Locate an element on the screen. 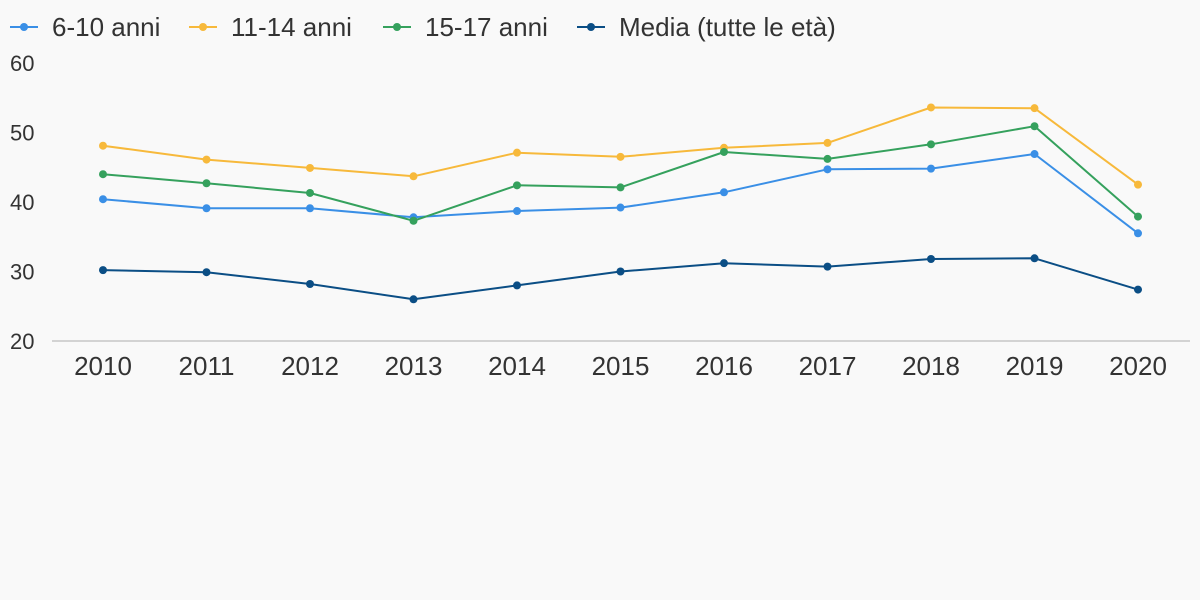  y-tick-label: 30 is located at coordinates (22, 272).